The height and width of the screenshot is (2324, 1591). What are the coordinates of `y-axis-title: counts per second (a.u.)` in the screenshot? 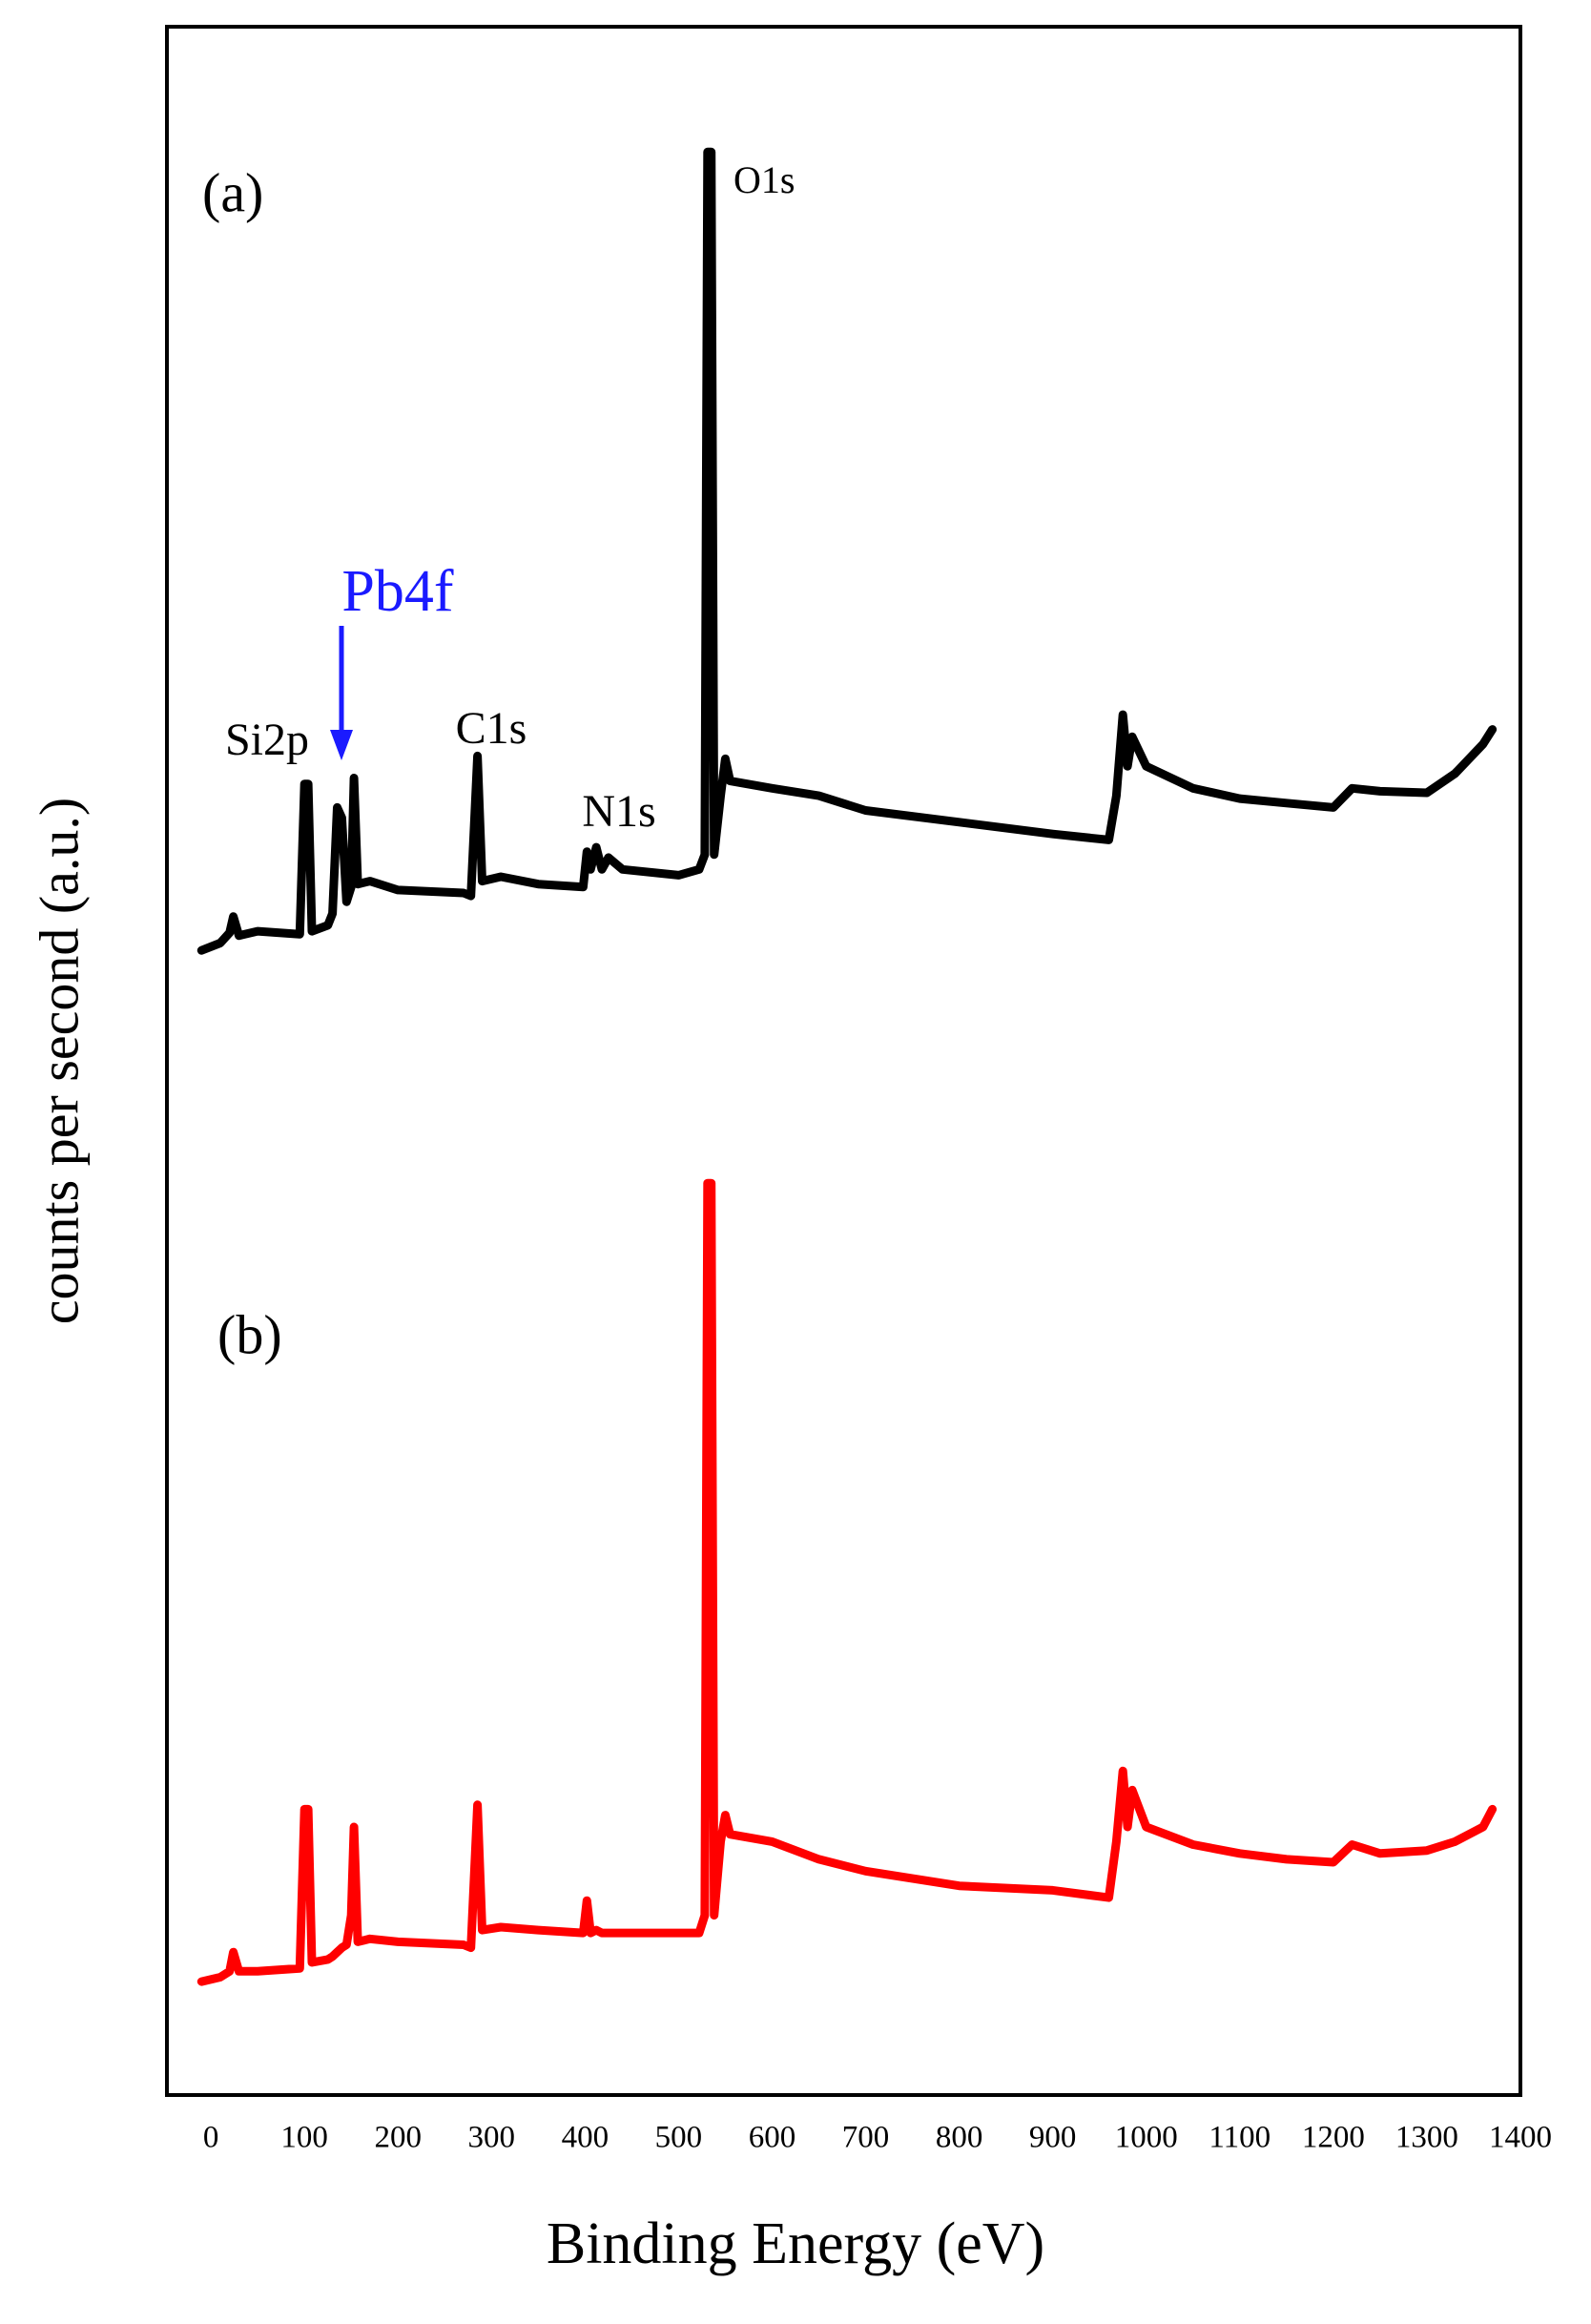 It's located at (59, 1061).